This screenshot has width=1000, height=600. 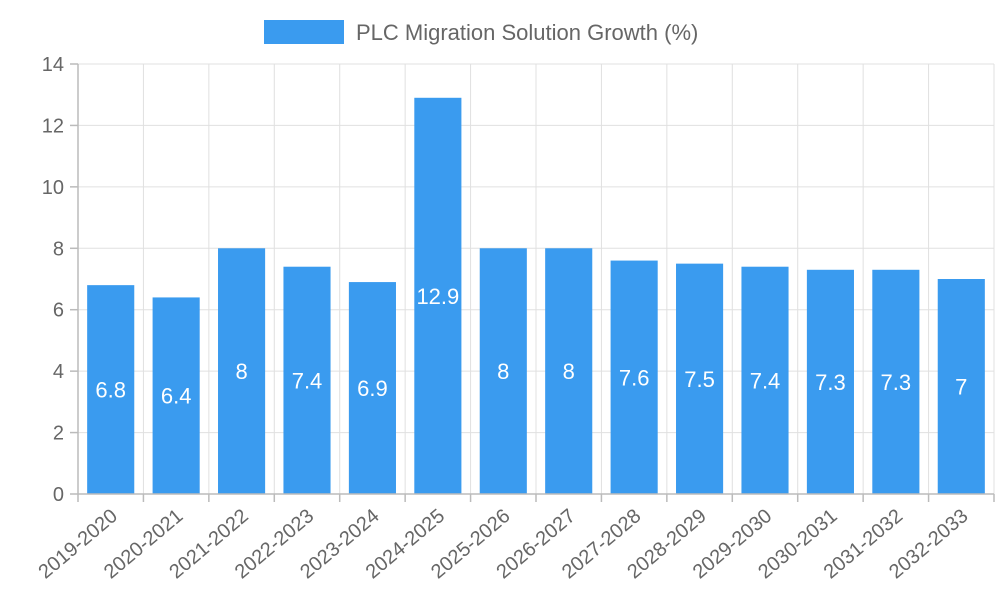 What do you see at coordinates (58, 311) in the screenshot?
I see `y-tick-label: 6` at bounding box center [58, 311].